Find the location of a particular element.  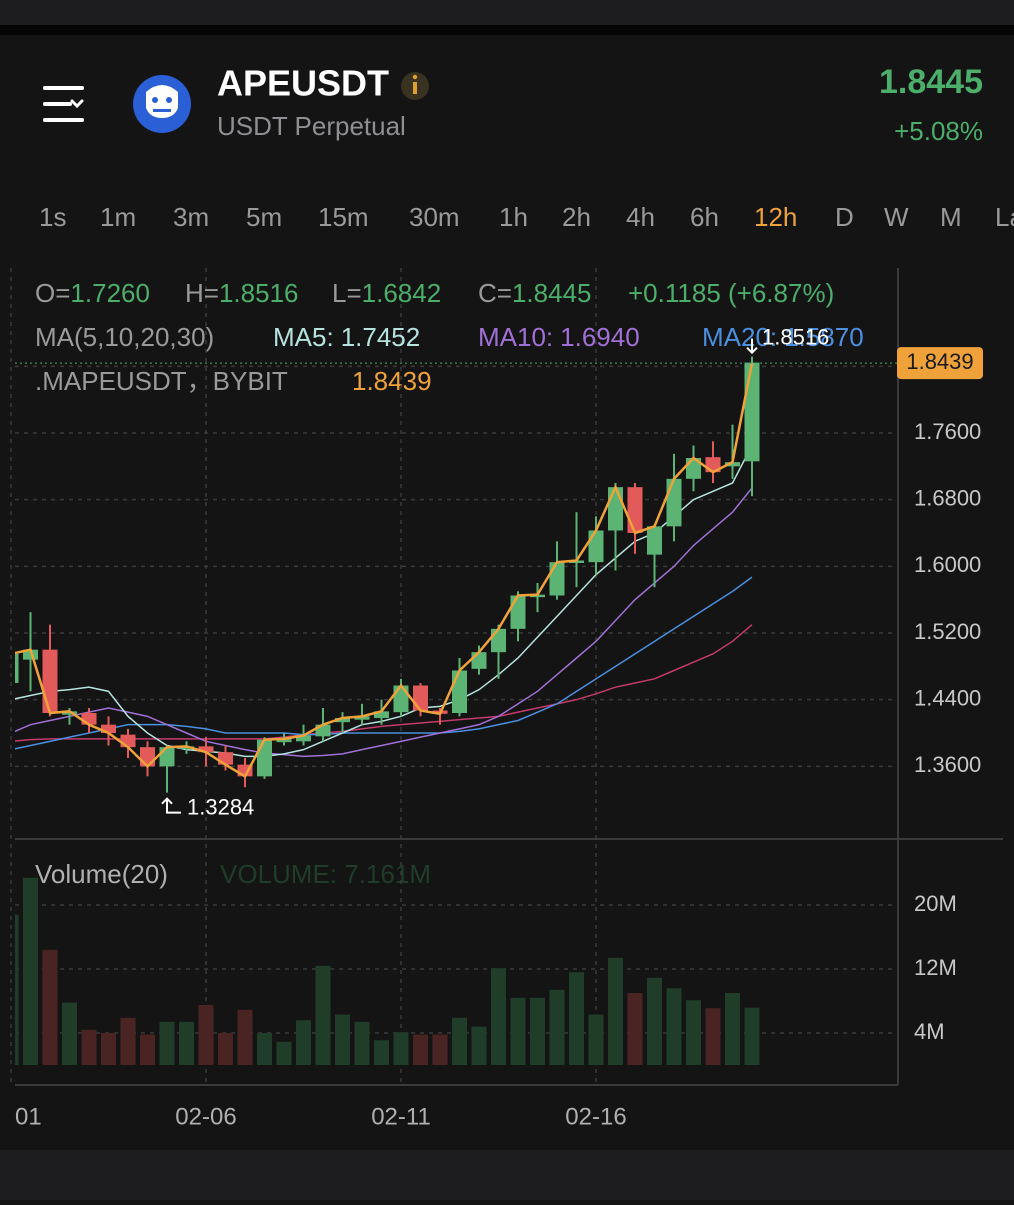

timeframe-tab: 2h is located at coordinates (576, 217).